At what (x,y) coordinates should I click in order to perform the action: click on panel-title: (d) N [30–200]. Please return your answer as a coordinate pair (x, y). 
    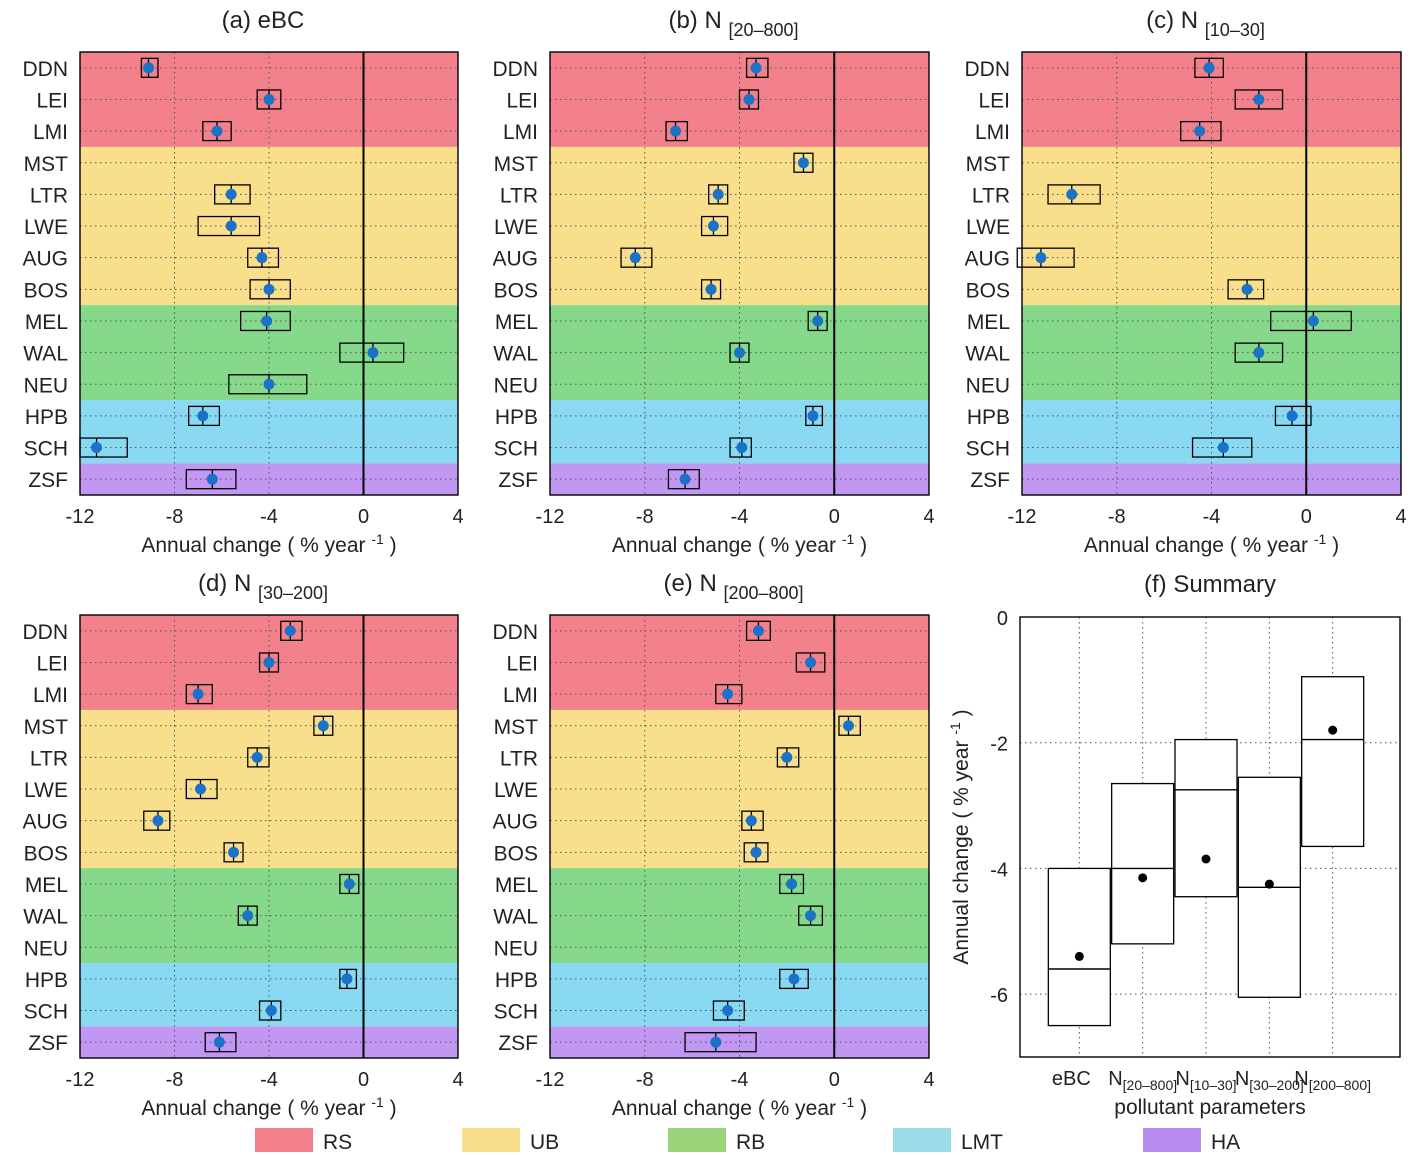
    Looking at the image, I should click on (263, 586).